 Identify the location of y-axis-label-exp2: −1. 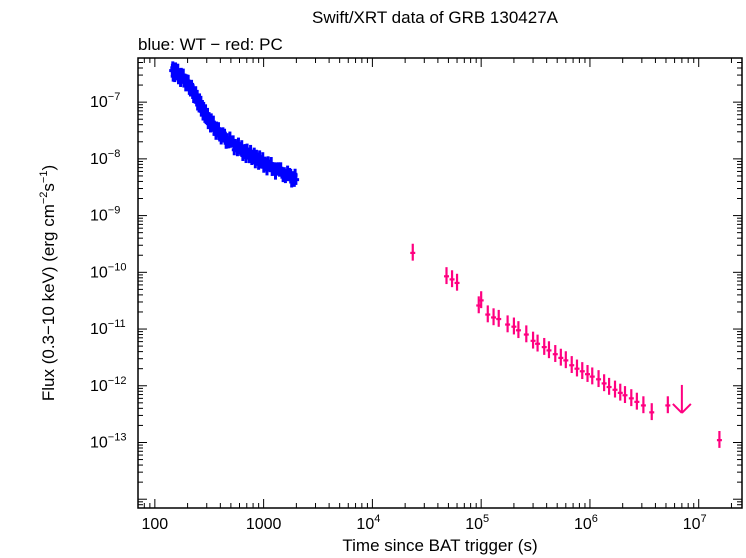
(44, 177).